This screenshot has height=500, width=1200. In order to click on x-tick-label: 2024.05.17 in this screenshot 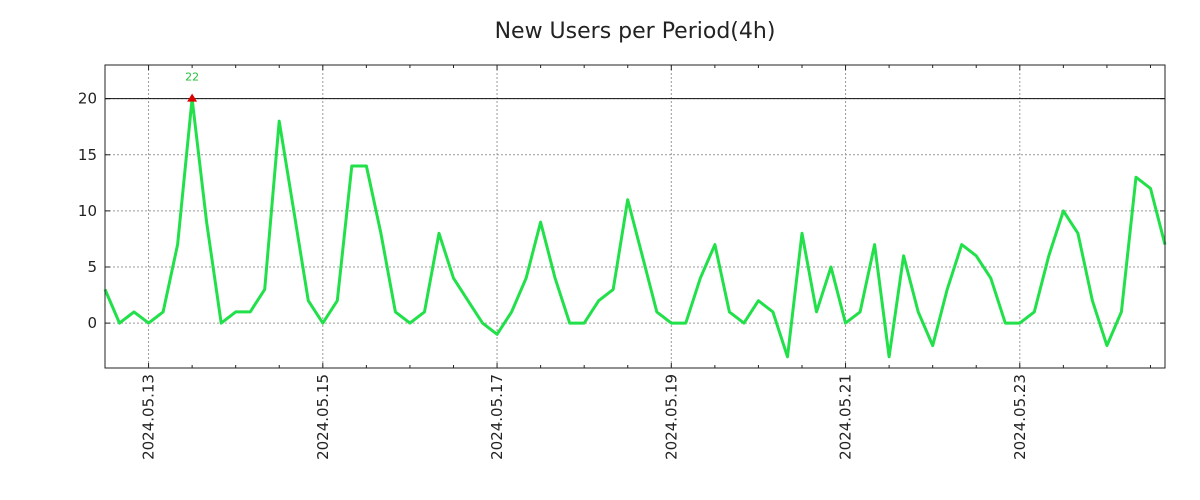, I will do `click(497, 417)`.